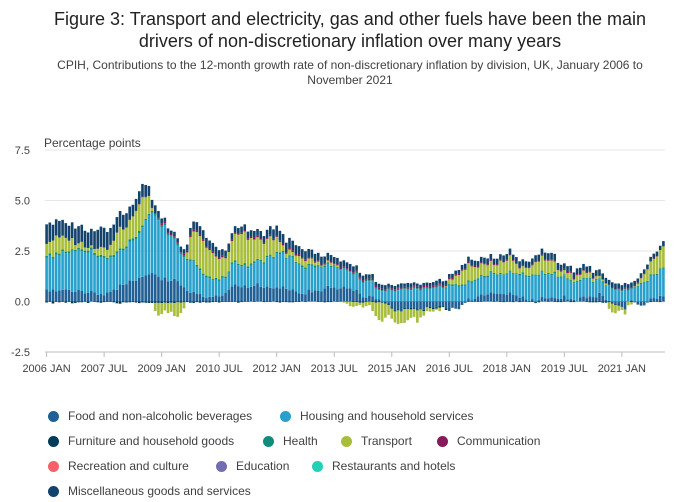 The image size is (700, 502). Describe the element at coordinates (118, 466) in the screenshot. I see `legend-item-recreation: Recreation and culture` at that location.